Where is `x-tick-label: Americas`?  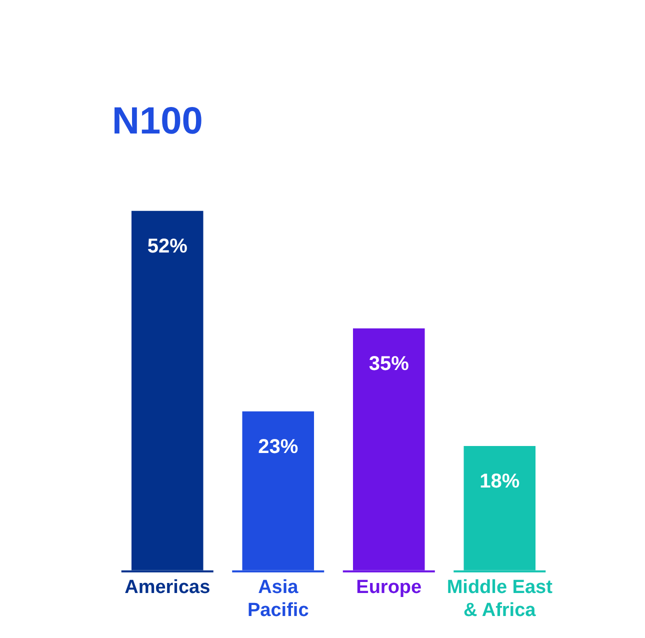
x-tick-label: Americas is located at coordinates (167, 587).